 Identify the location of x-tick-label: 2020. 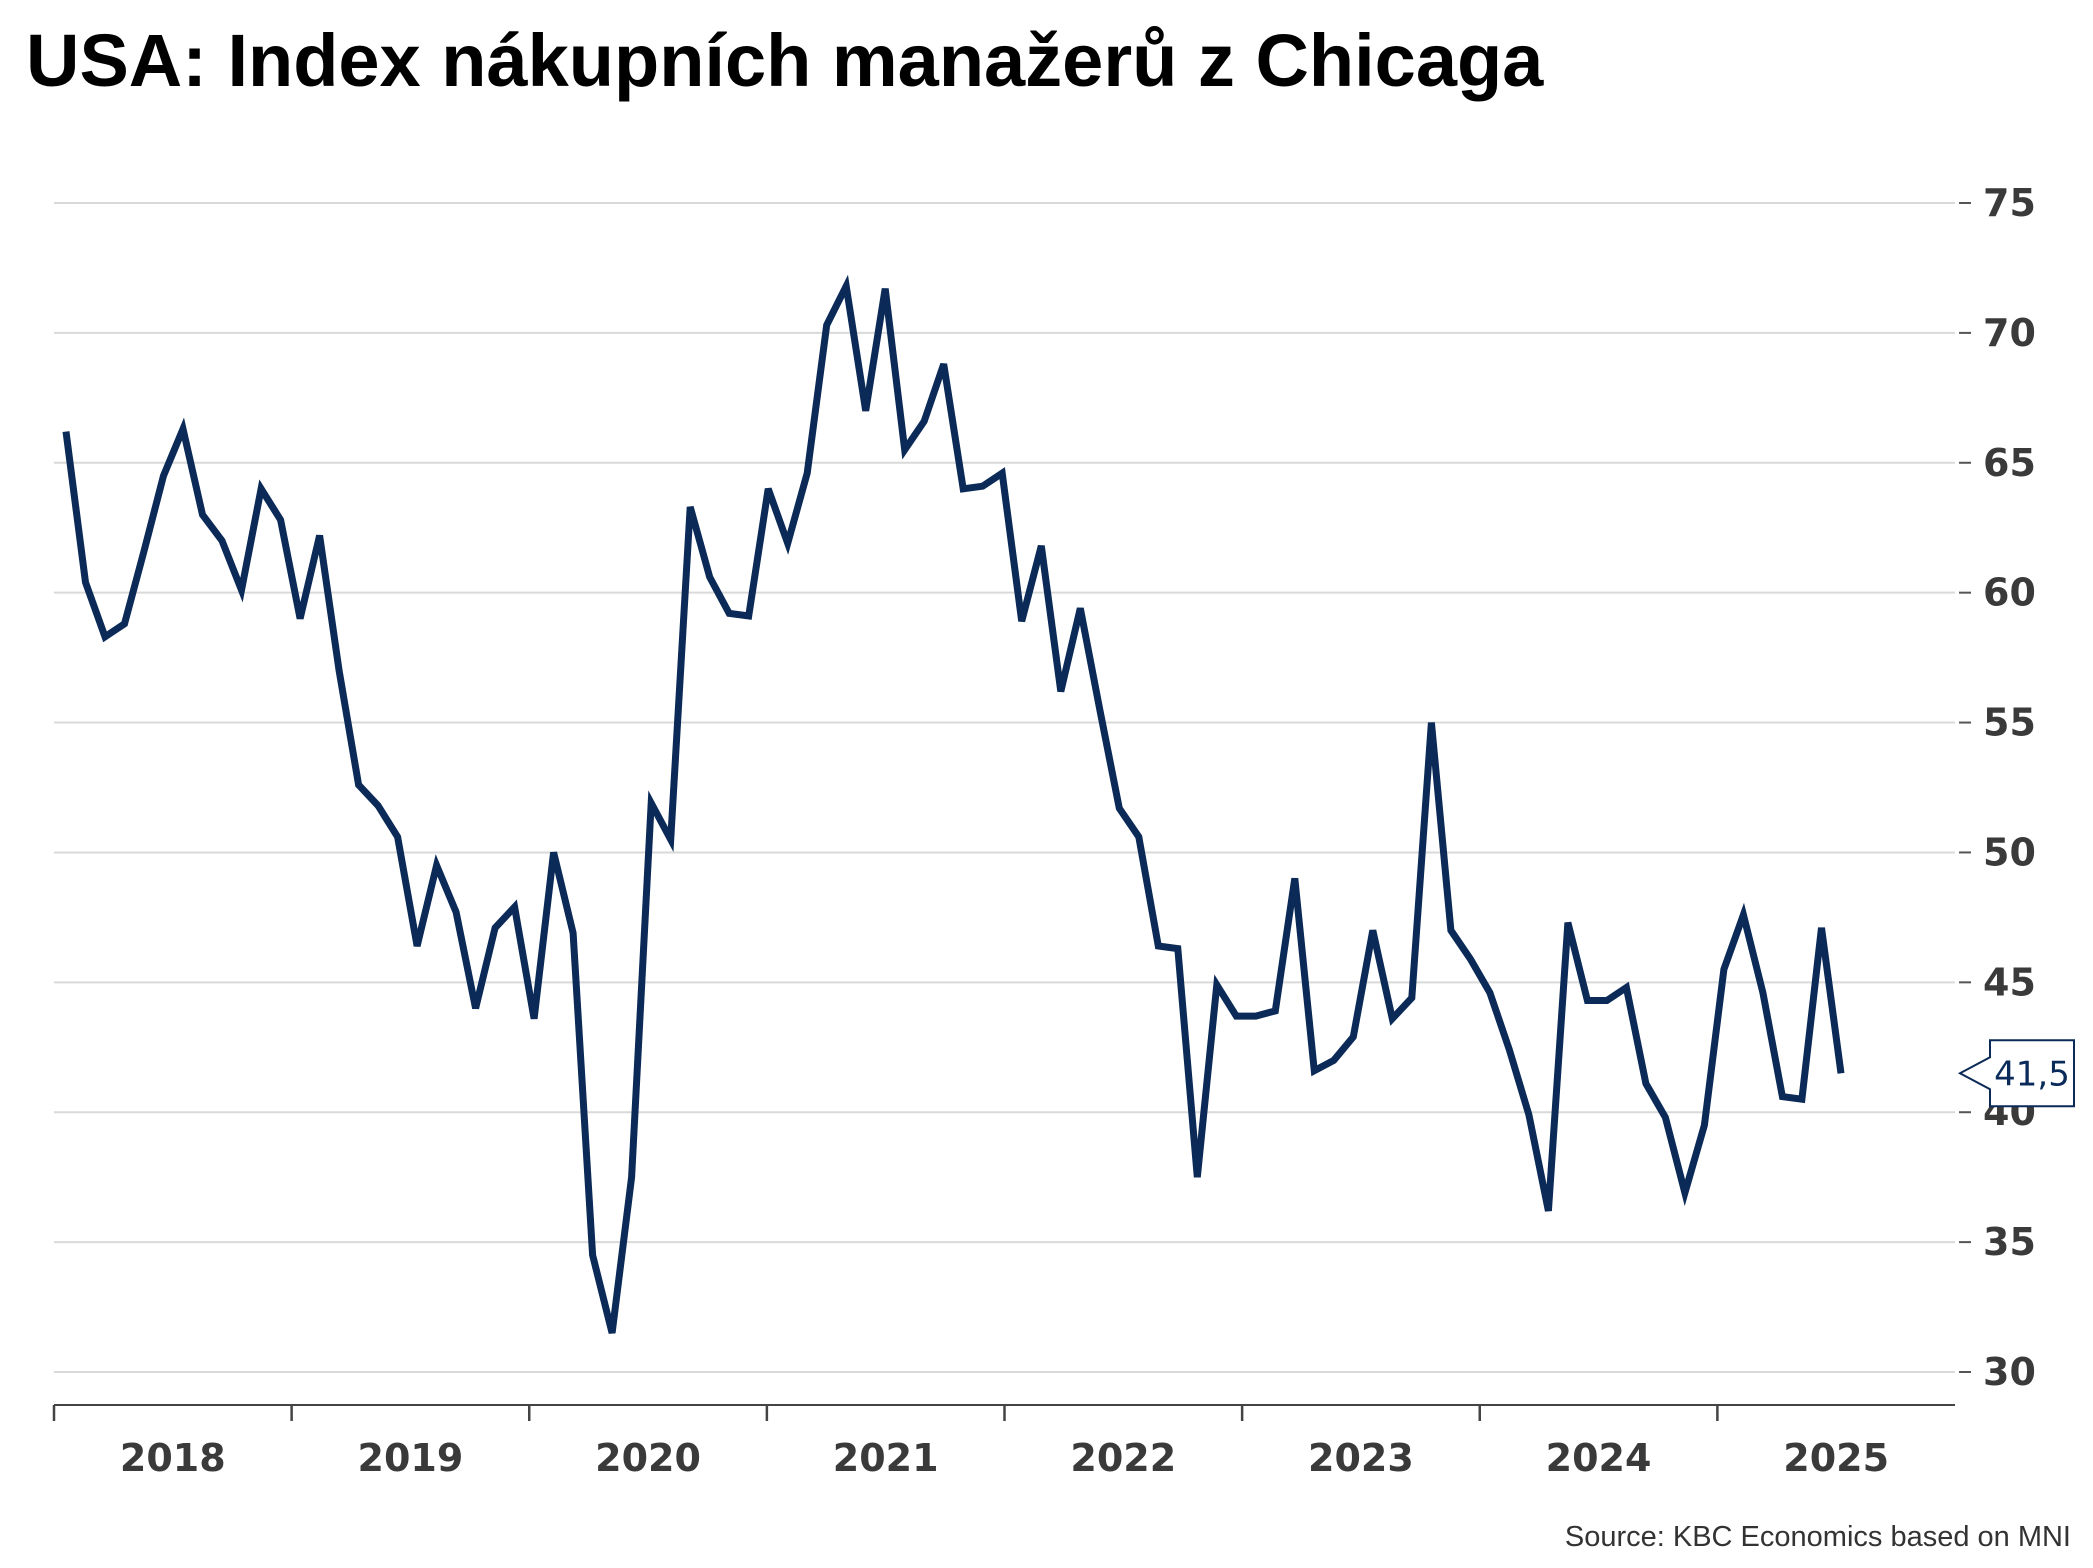
(648, 1458).